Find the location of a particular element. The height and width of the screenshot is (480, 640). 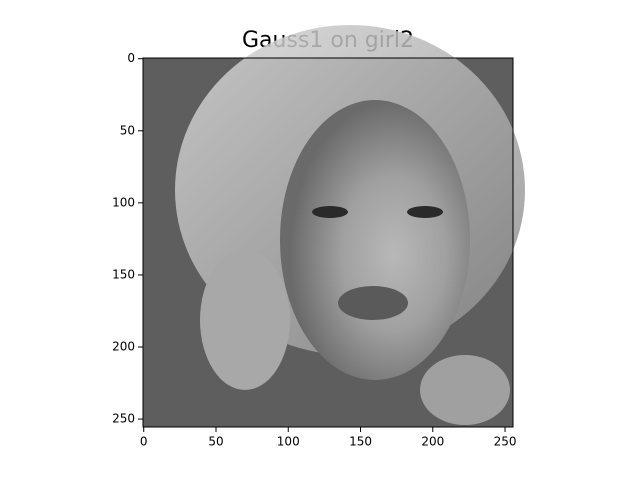

x-tick-label: 250 is located at coordinates (505, 442).